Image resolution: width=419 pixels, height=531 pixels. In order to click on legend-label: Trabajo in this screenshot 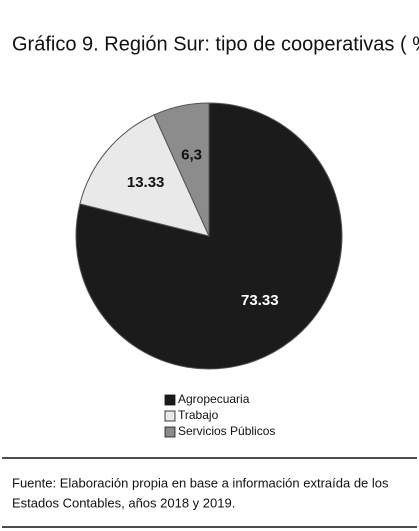, I will do `click(198, 415)`.